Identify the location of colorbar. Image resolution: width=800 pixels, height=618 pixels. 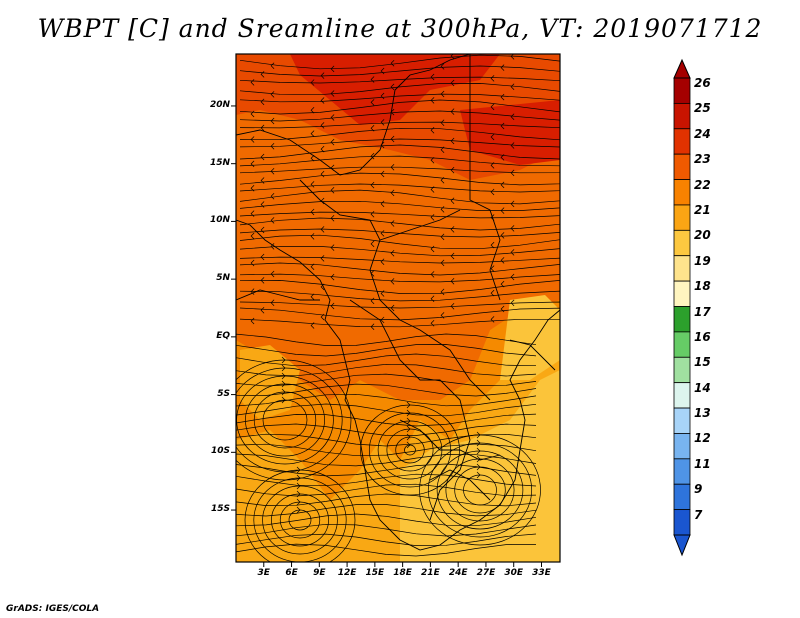
(682, 307).